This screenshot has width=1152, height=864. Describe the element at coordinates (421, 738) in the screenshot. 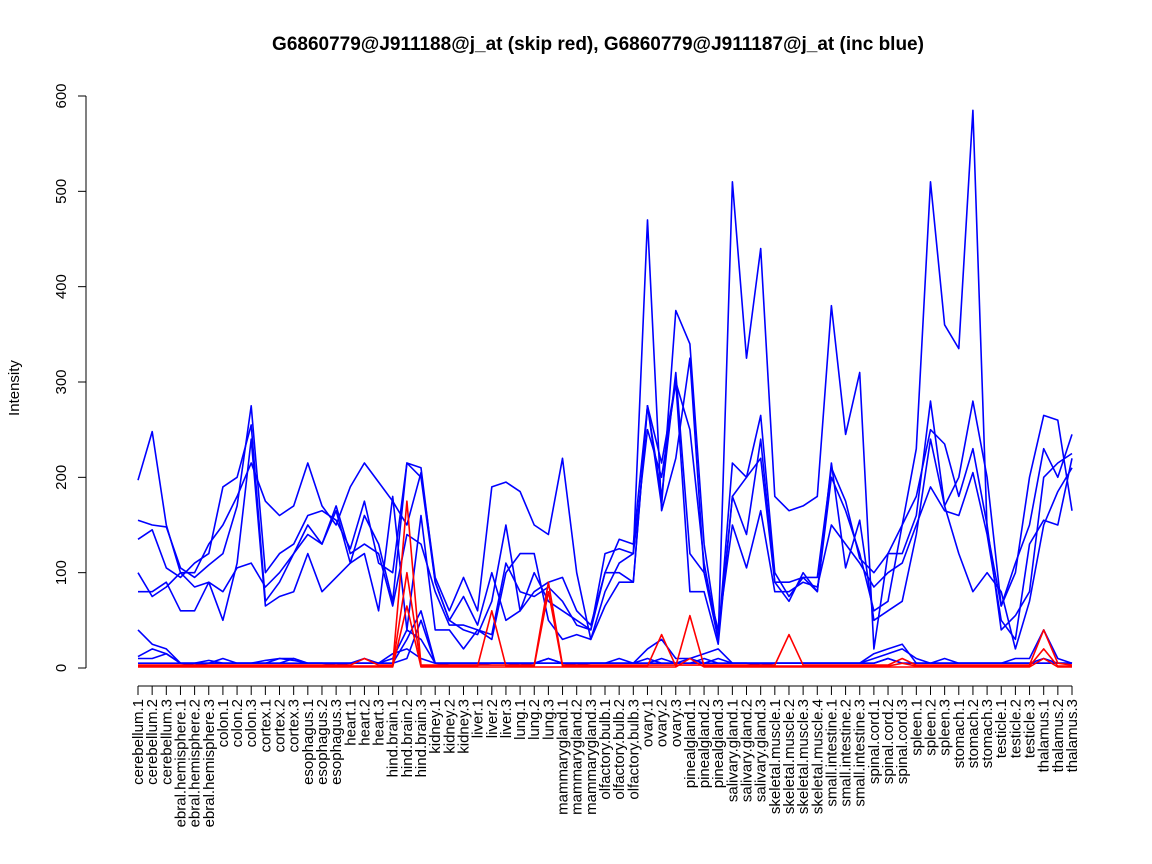

I see `x-tick-label: hind.brain.3` at that location.